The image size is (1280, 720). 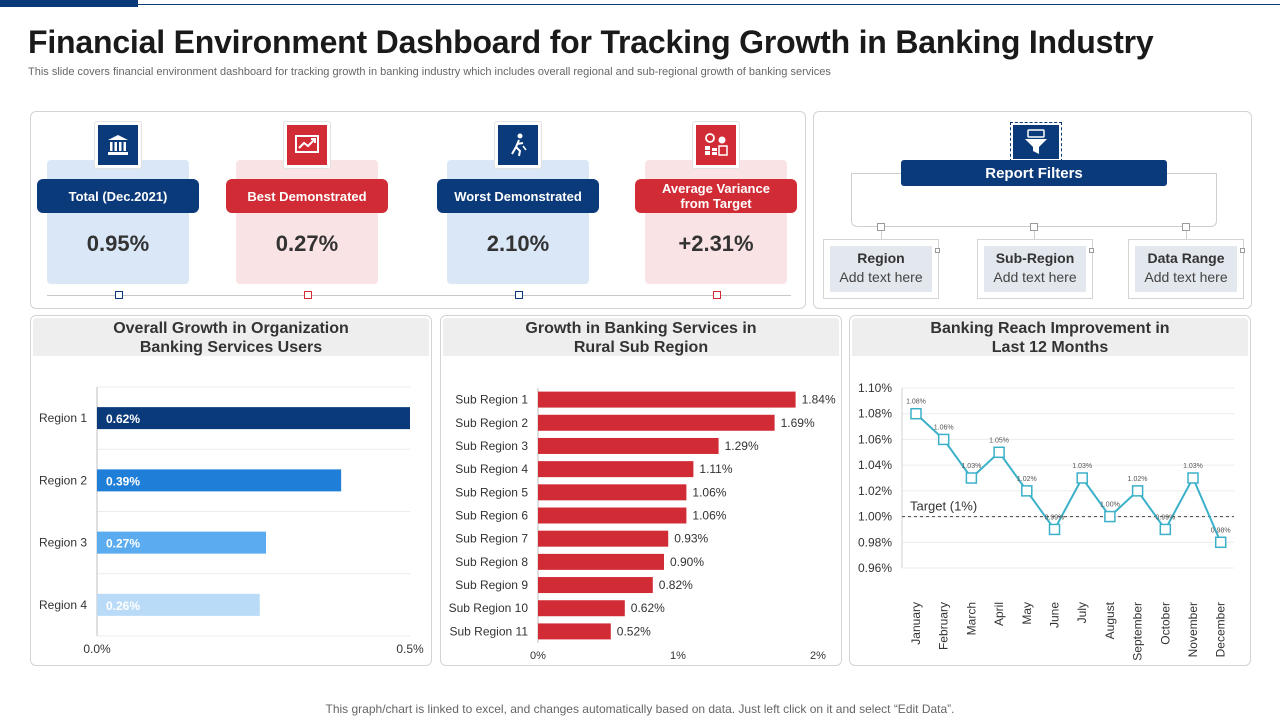 What do you see at coordinates (491, 516) in the screenshot?
I see `category-label: Sub Region 6` at bounding box center [491, 516].